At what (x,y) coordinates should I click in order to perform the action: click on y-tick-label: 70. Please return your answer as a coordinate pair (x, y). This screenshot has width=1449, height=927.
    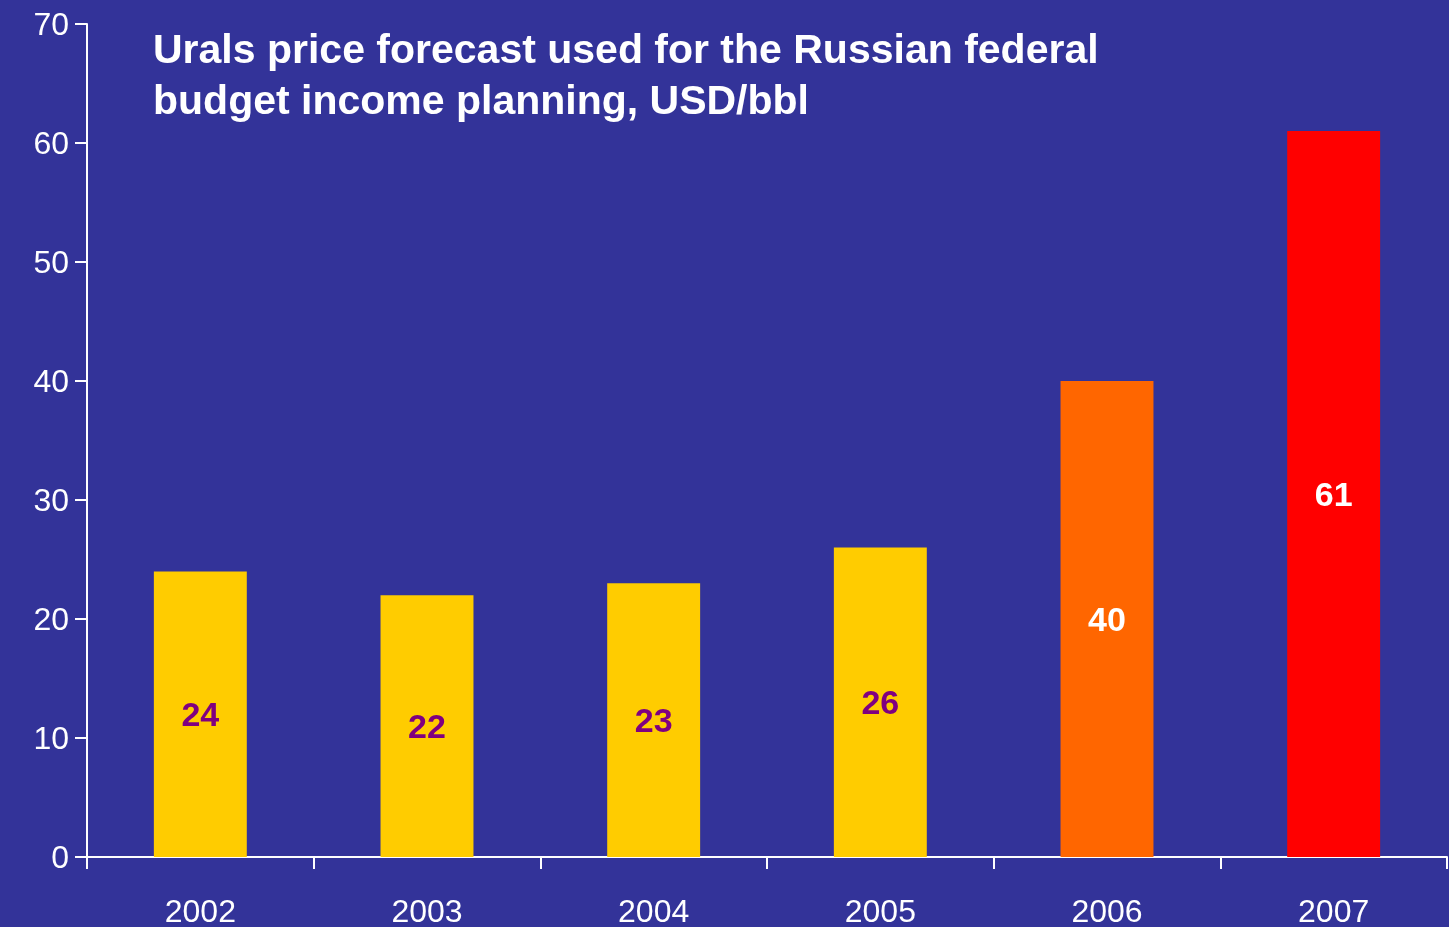
    Looking at the image, I should click on (51, 24).